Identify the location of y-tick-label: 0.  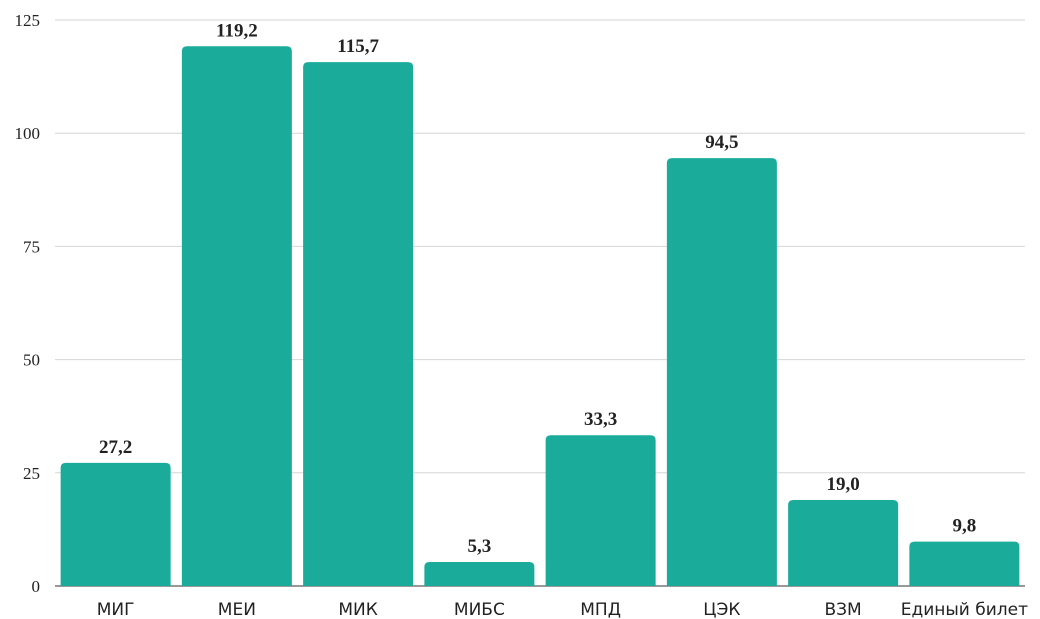
(36, 586).